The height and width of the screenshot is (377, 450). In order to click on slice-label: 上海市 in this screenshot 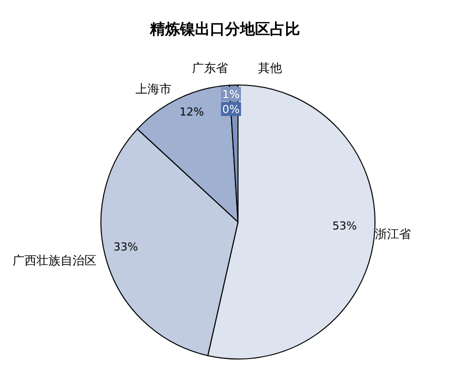, I will do `click(154, 89)`.